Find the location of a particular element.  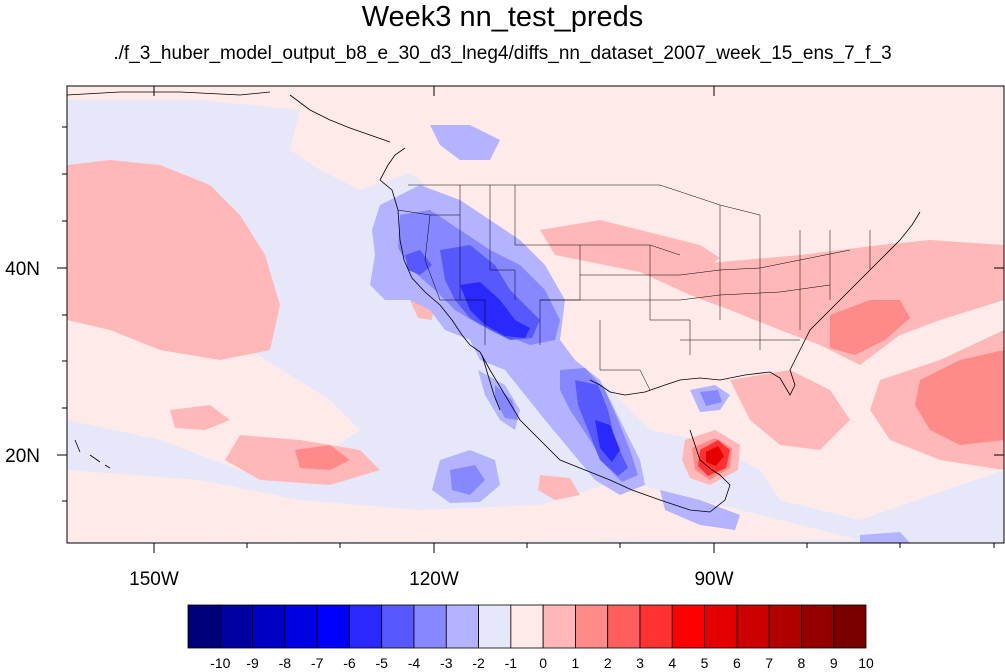

colorbar: -10 -9 -8 -7 -6 -5 -4 -3 -2 -1 0 1 2 3 4 5 6 7 8 9 10 is located at coordinates (530, 637).